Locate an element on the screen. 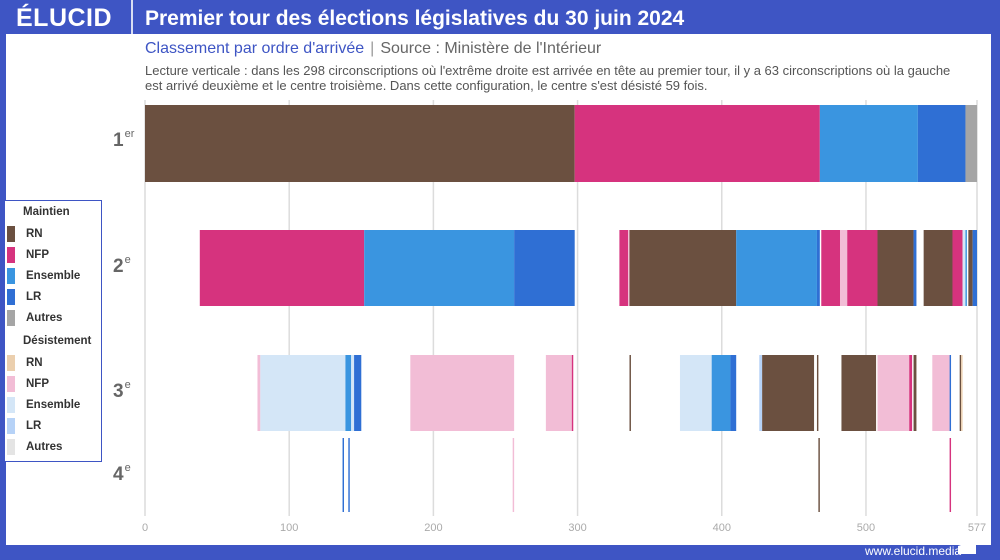 The width and height of the screenshot is (1000, 560). legend-item-maintien-rn: RN is located at coordinates (25, 234).